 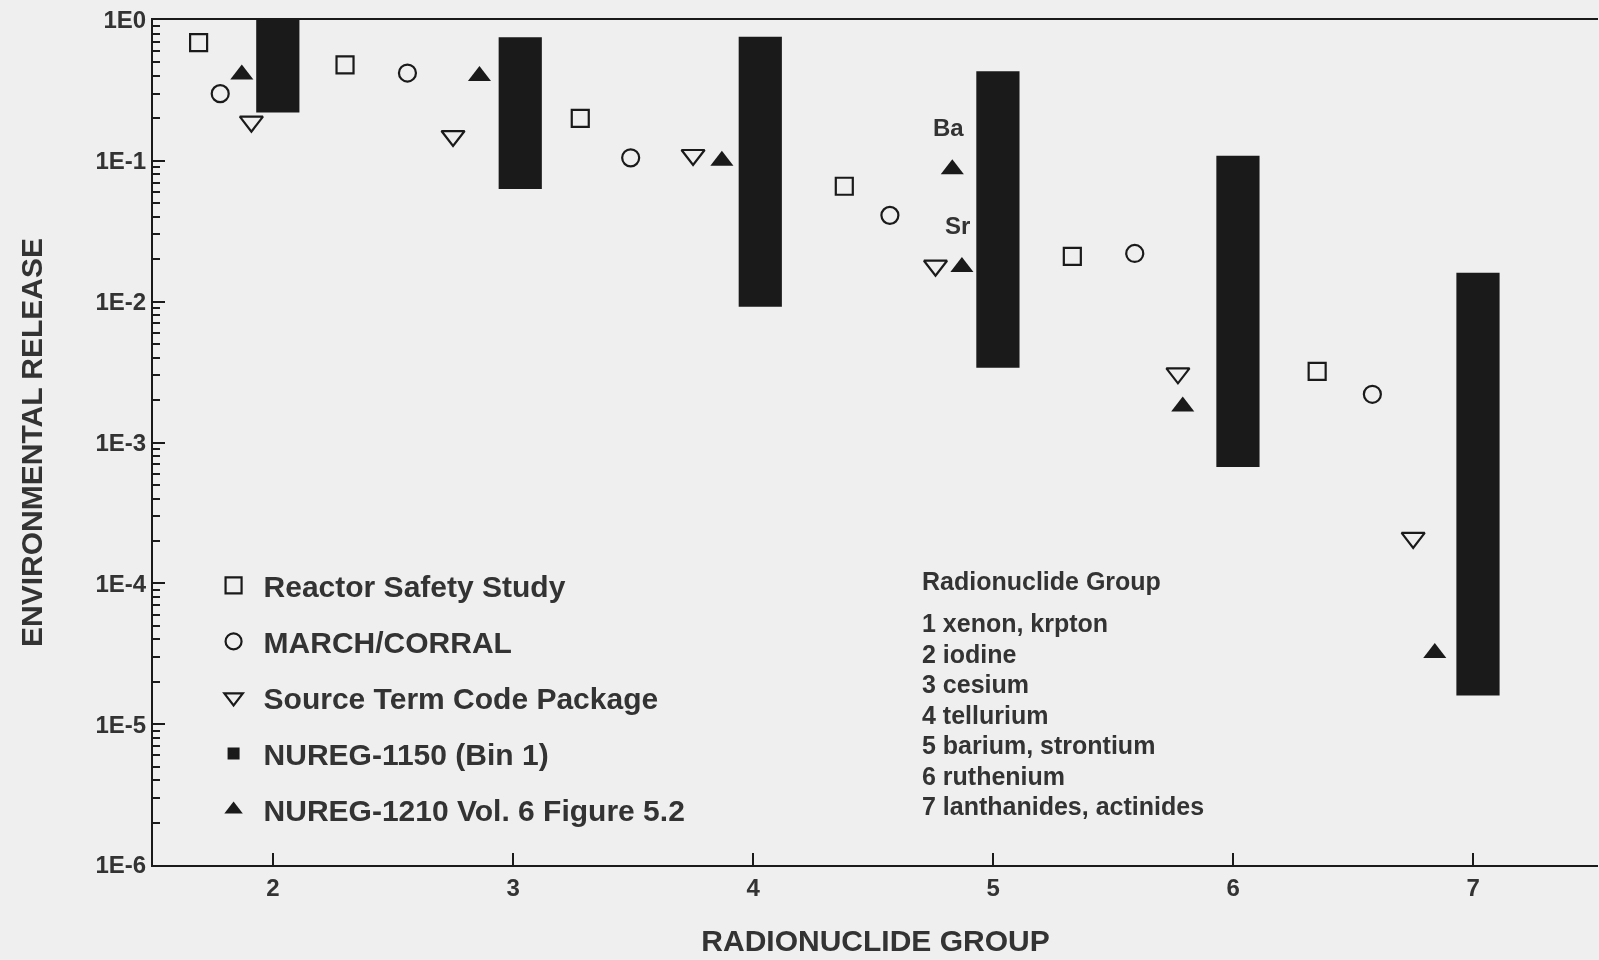 What do you see at coordinates (121, 442) in the screenshot?
I see `y-tick-label: 1E-3` at bounding box center [121, 442].